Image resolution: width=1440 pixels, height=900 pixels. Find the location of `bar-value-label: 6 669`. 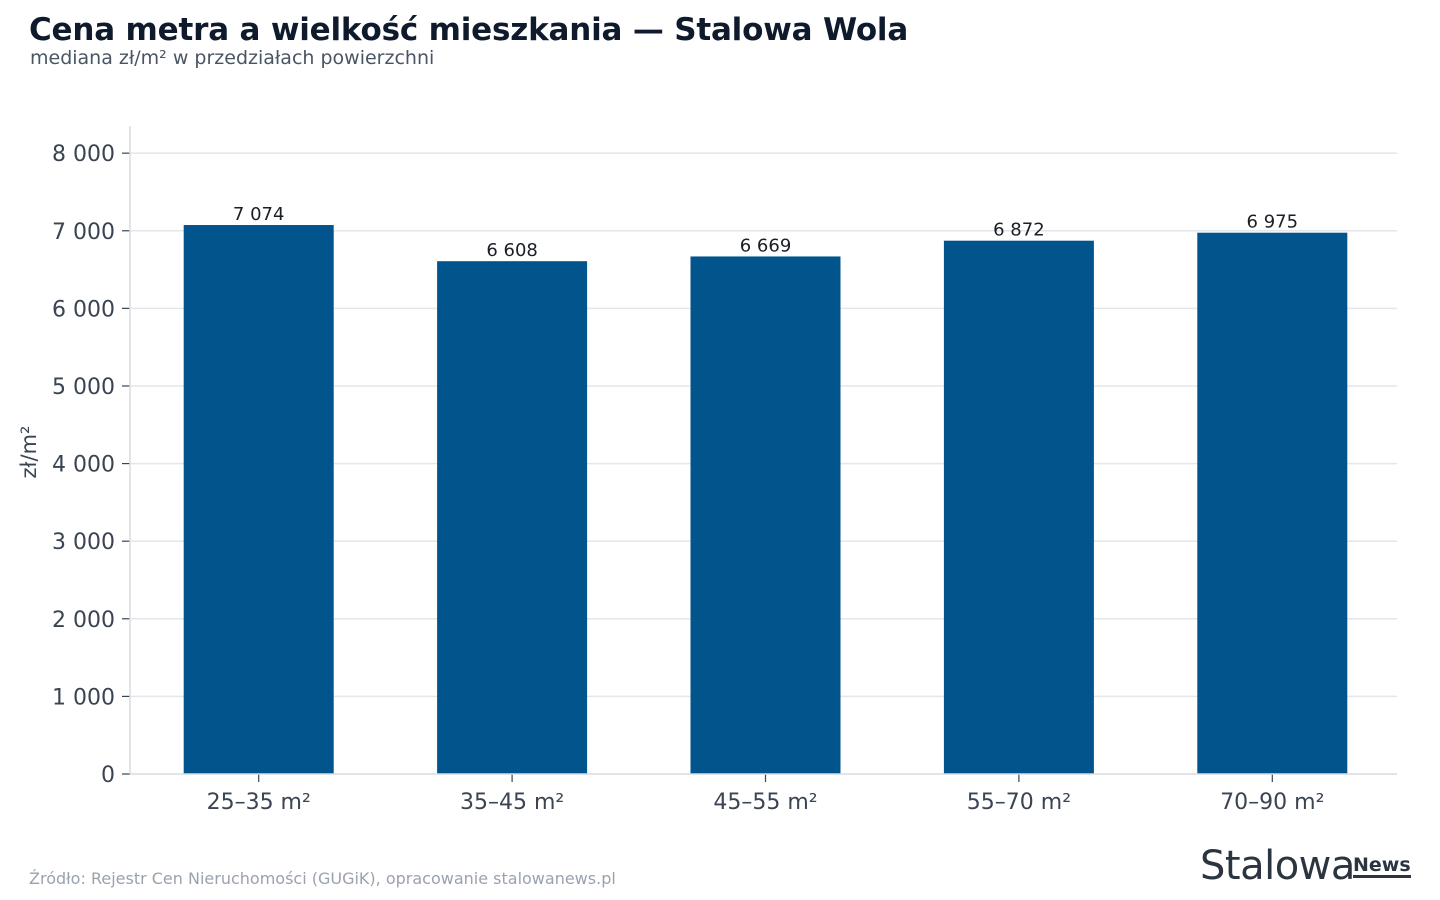

bar-value-label: 6 669 is located at coordinates (766, 245).